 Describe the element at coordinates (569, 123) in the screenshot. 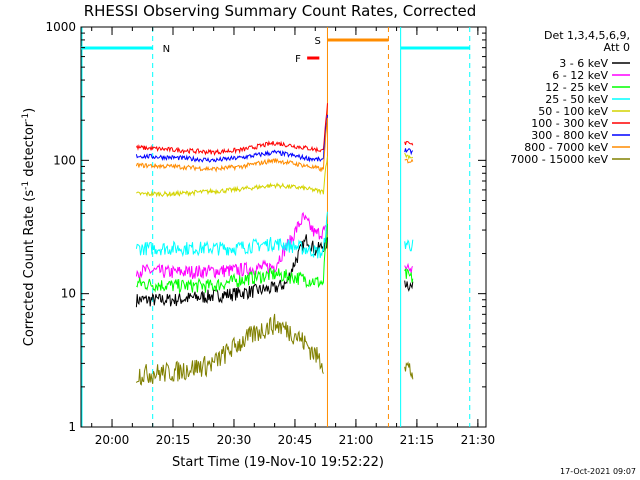

I see `legend-entry-label: 100 - 300 keV` at that location.